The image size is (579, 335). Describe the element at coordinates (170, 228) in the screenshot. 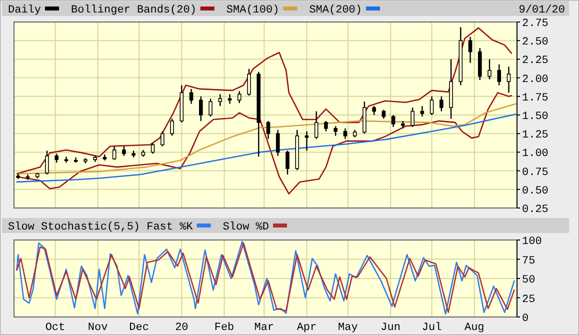

I see `legend-label: Fast %K` at that location.